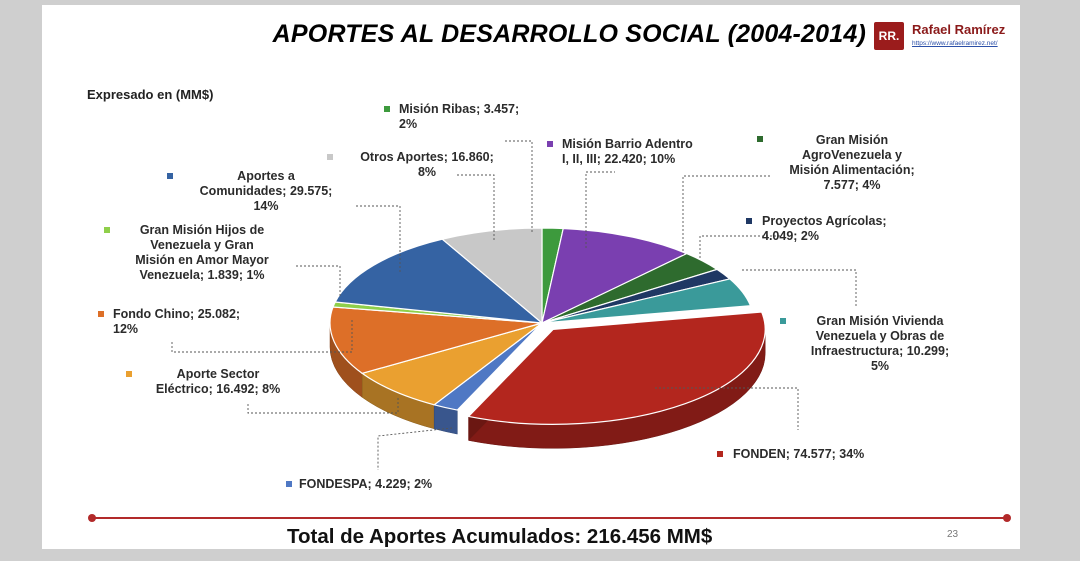 The height and width of the screenshot is (561, 1080). I want to click on leader-line-fondo-chino, so click(262, 336).